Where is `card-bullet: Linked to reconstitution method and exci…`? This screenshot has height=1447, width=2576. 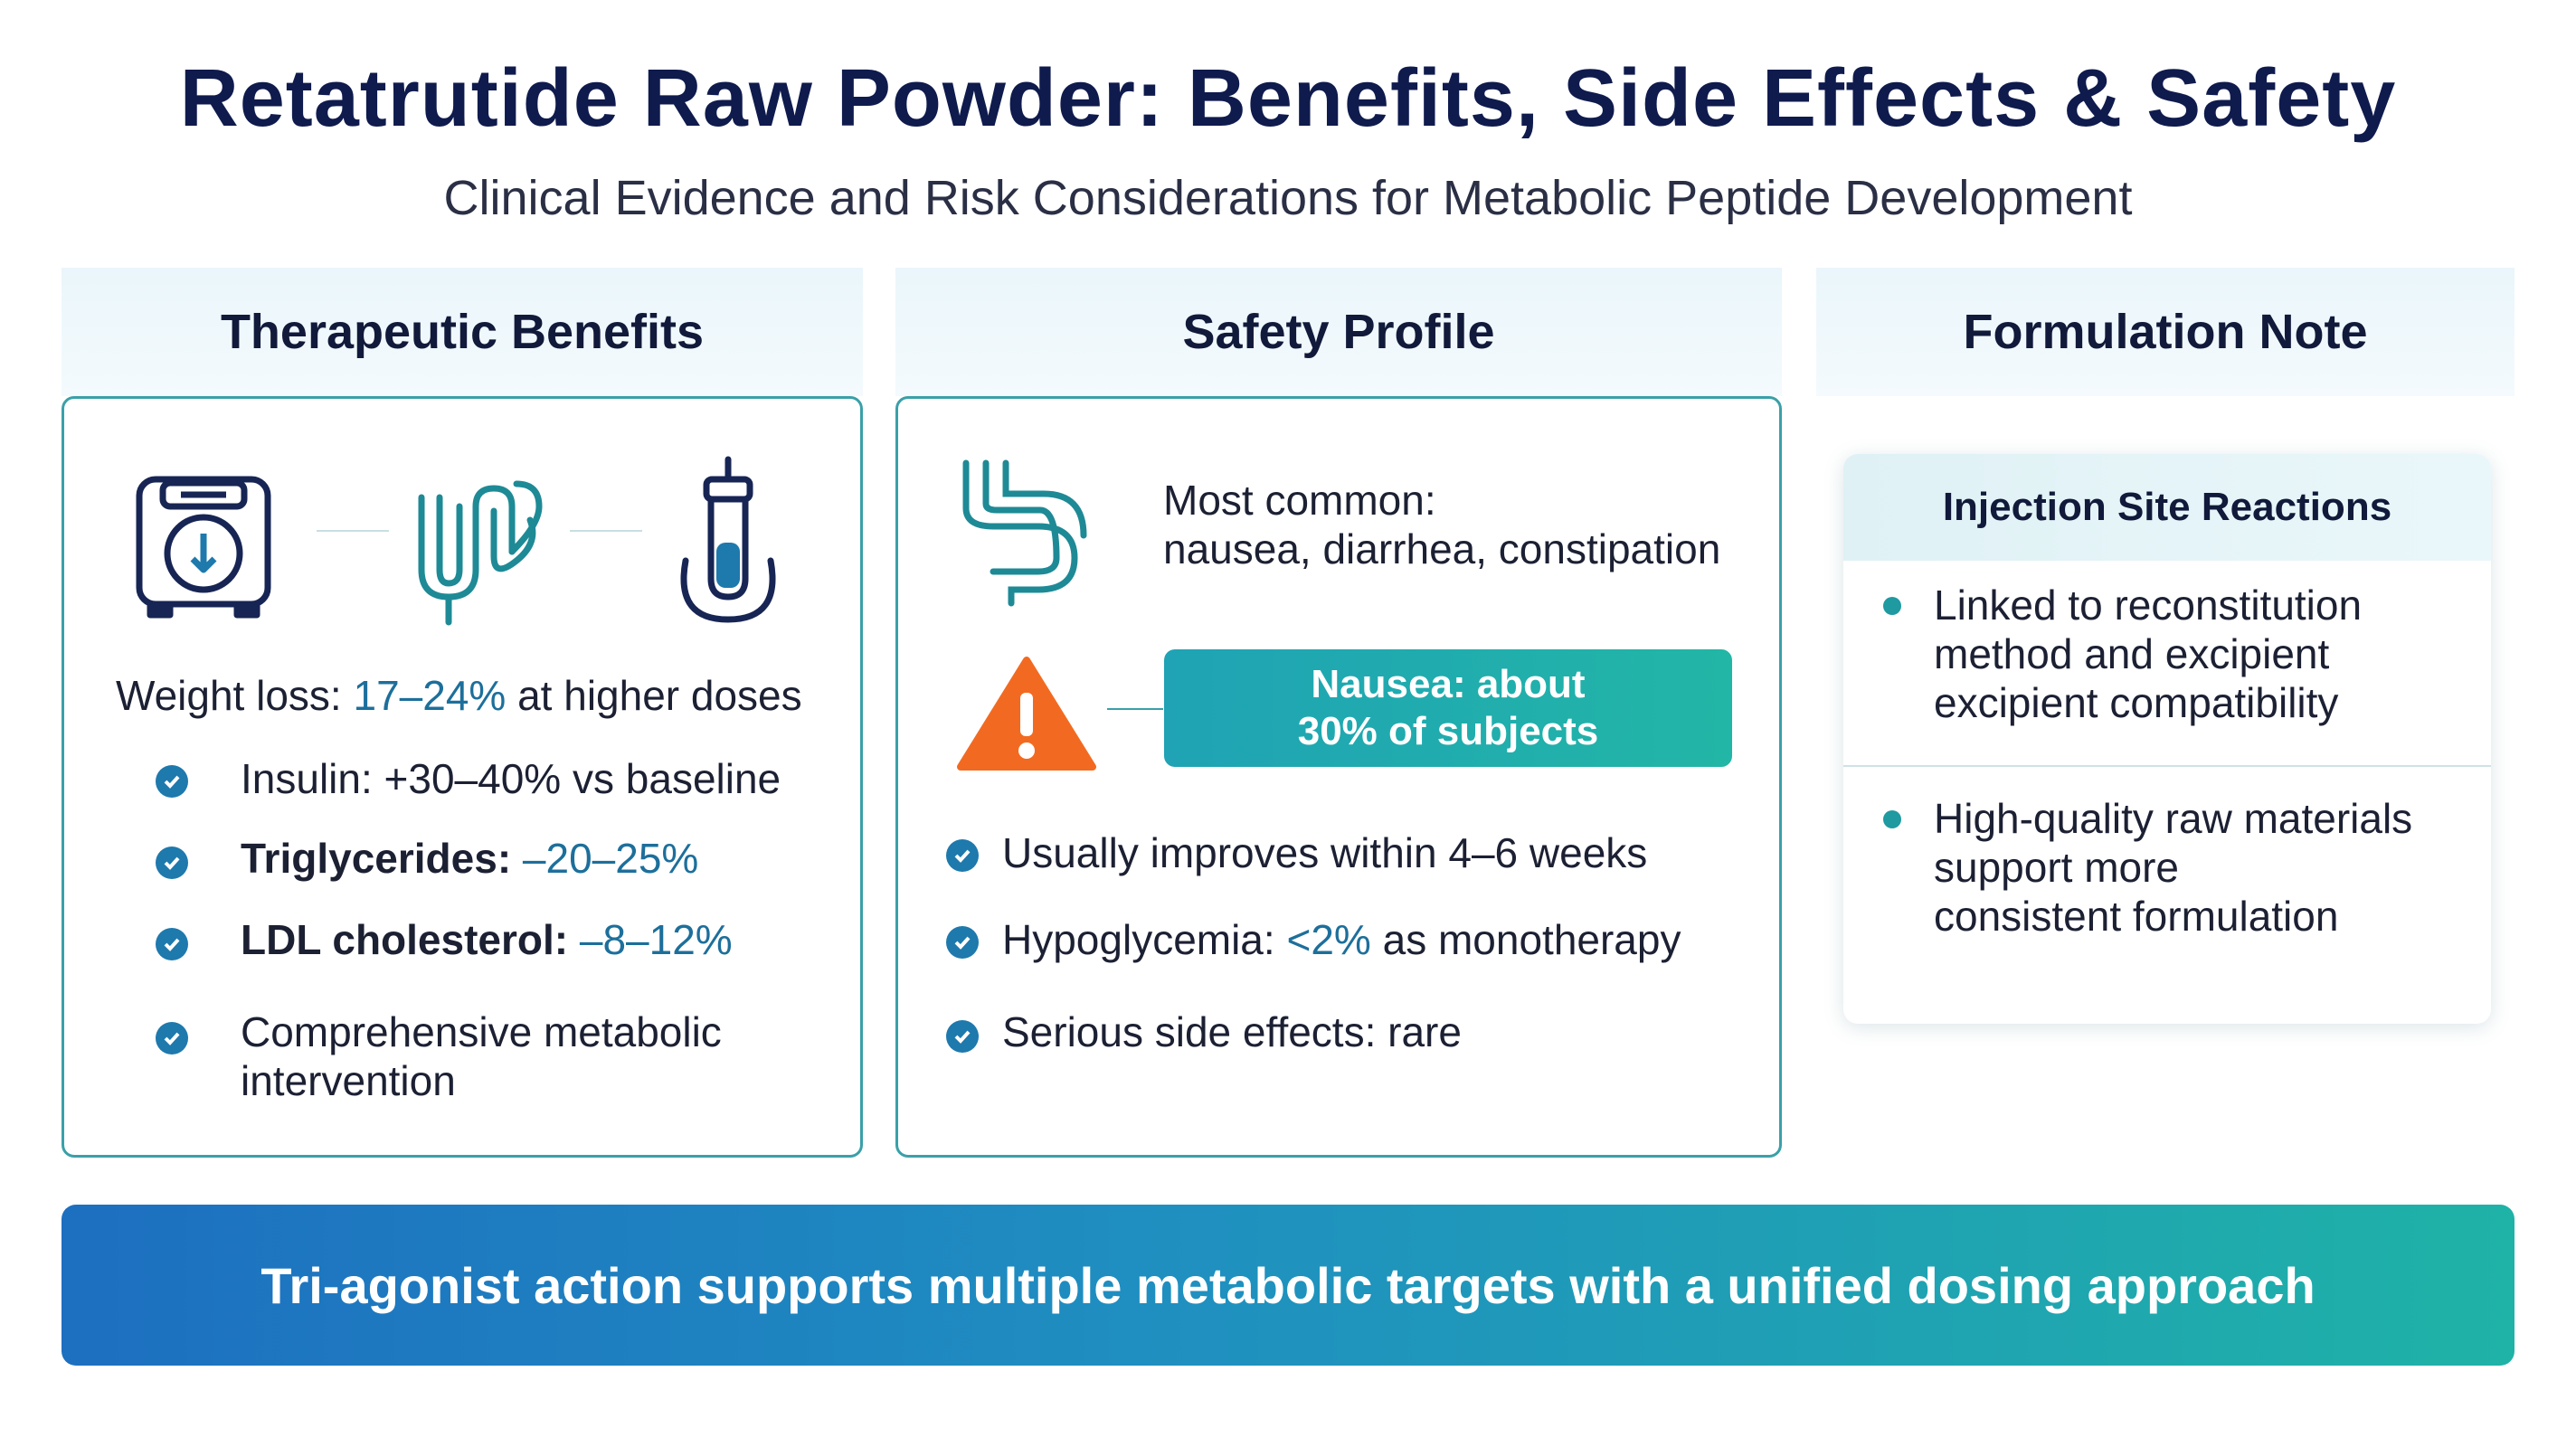 card-bullet: Linked to reconstitution method and exci… is located at coordinates (2148, 654).